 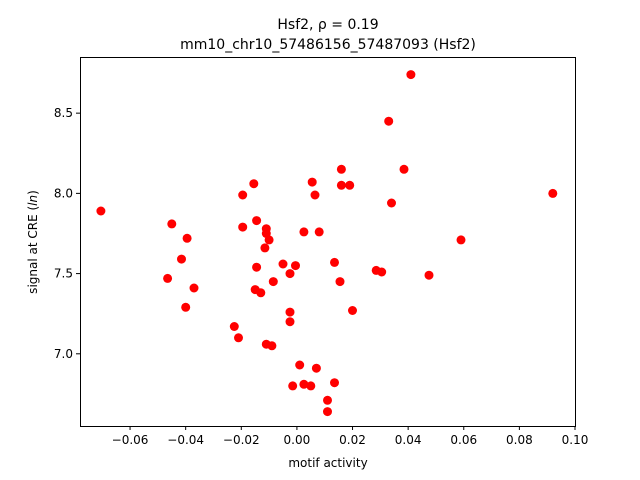 I want to click on y-tick-label: 8.5, so click(x=63, y=113).